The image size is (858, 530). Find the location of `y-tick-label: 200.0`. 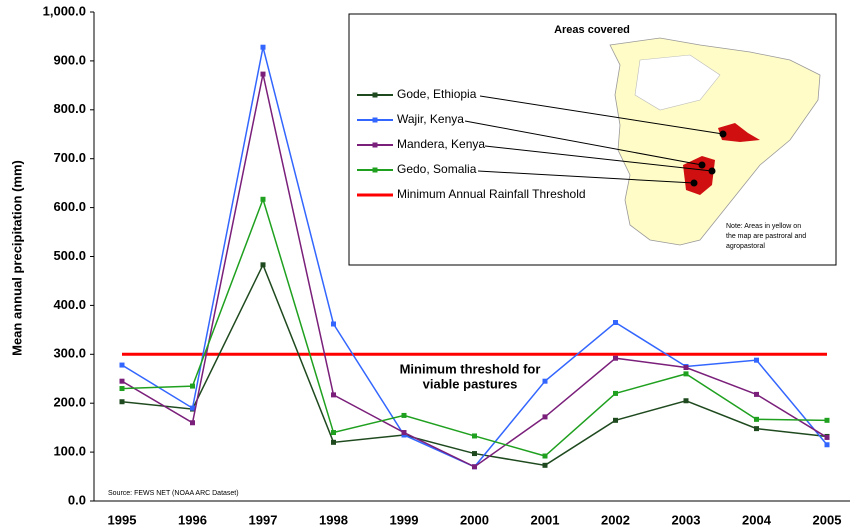

y-tick-label: 200.0 is located at coordinates (69, 402).